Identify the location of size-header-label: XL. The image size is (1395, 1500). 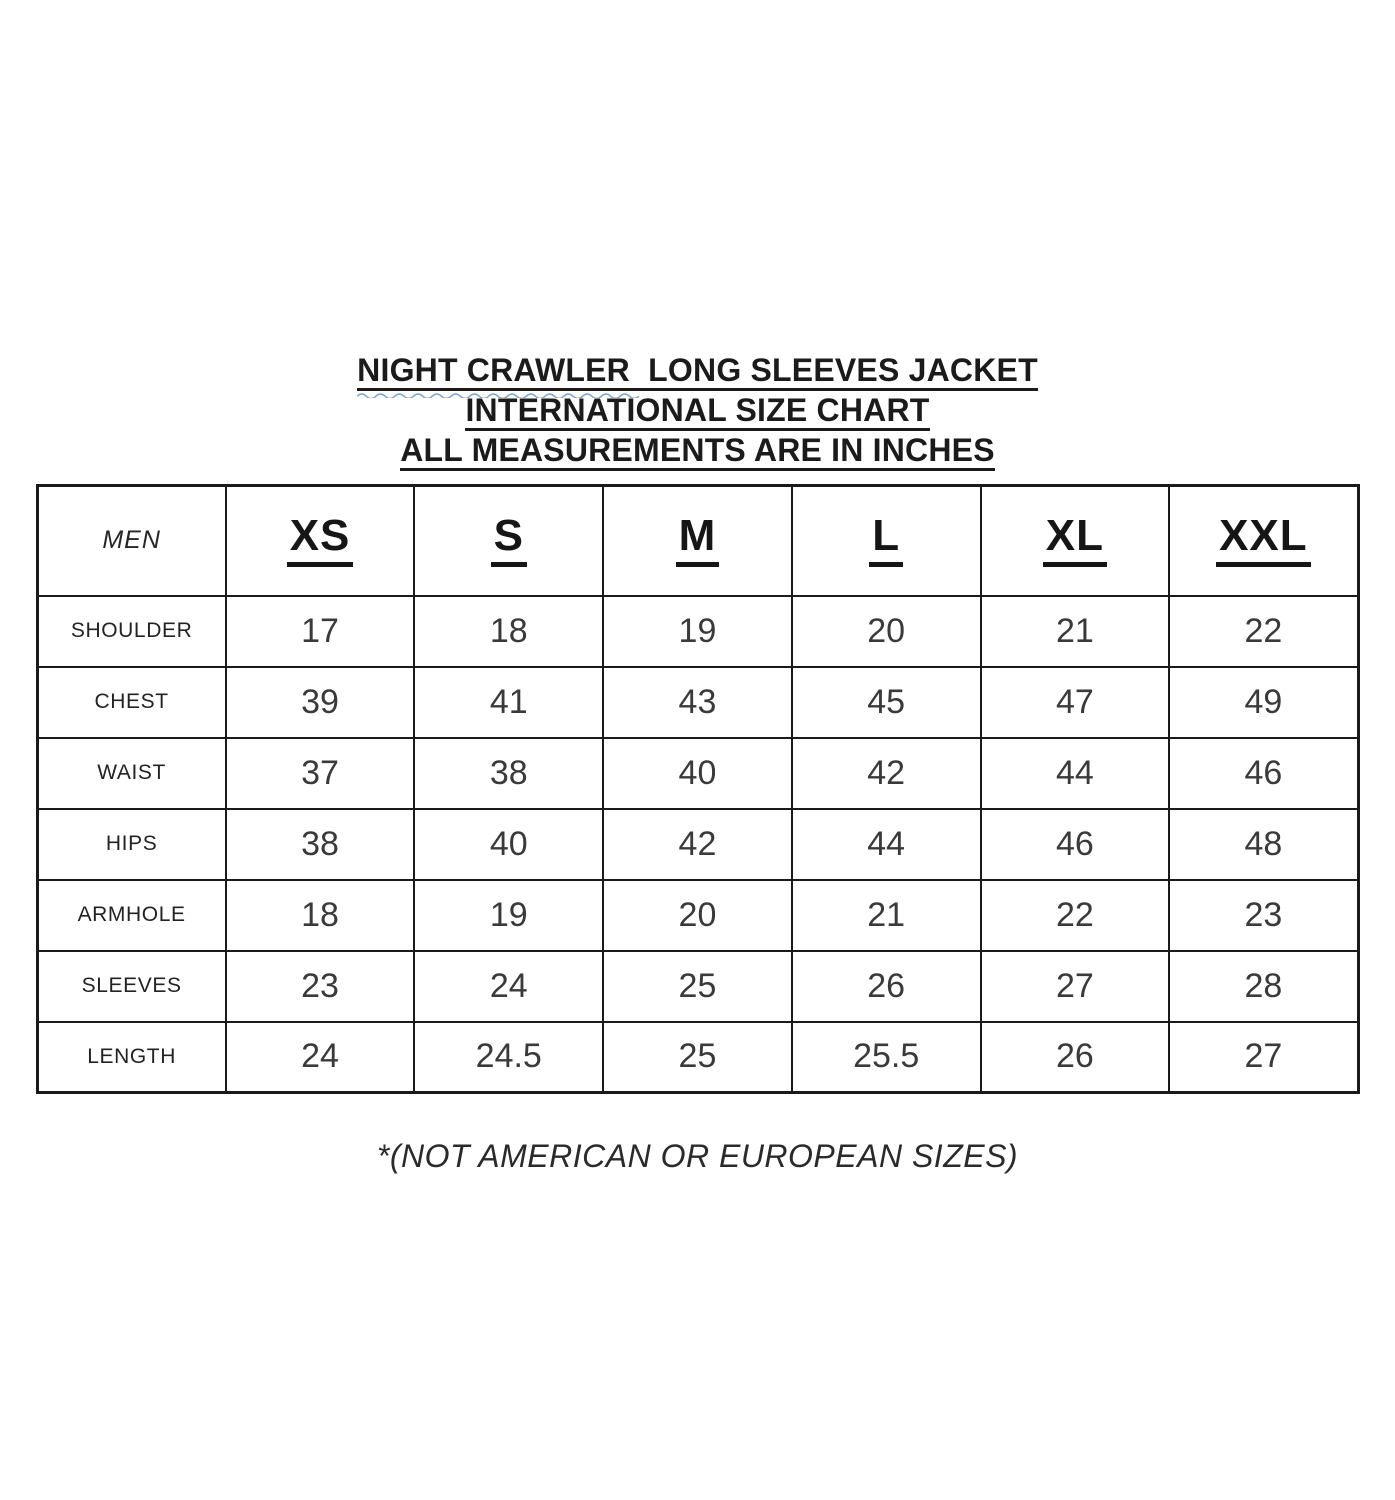
(1074, 541).